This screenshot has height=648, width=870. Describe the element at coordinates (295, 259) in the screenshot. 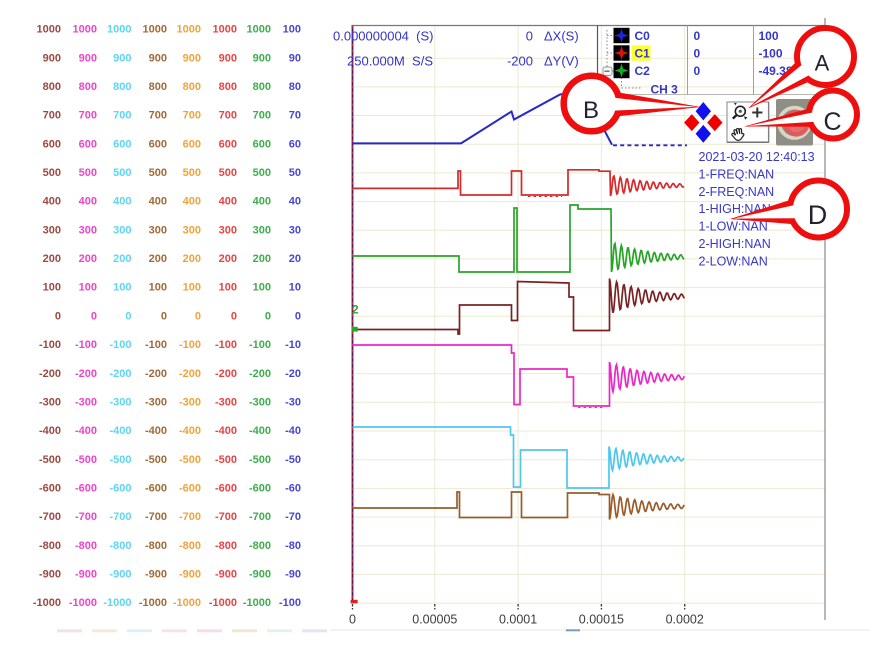

I see `svg-text: 20` at that location.